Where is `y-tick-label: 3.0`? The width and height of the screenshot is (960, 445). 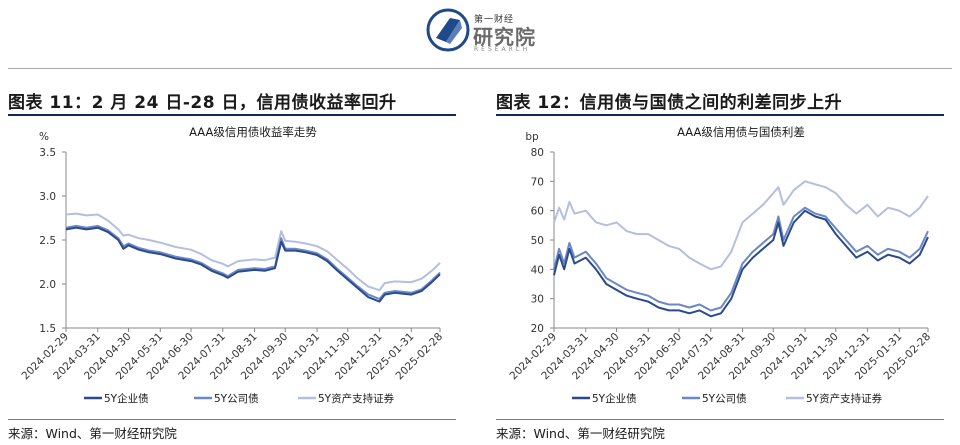 y-tick-label: 3.0 is located at coordinates (47, 197).